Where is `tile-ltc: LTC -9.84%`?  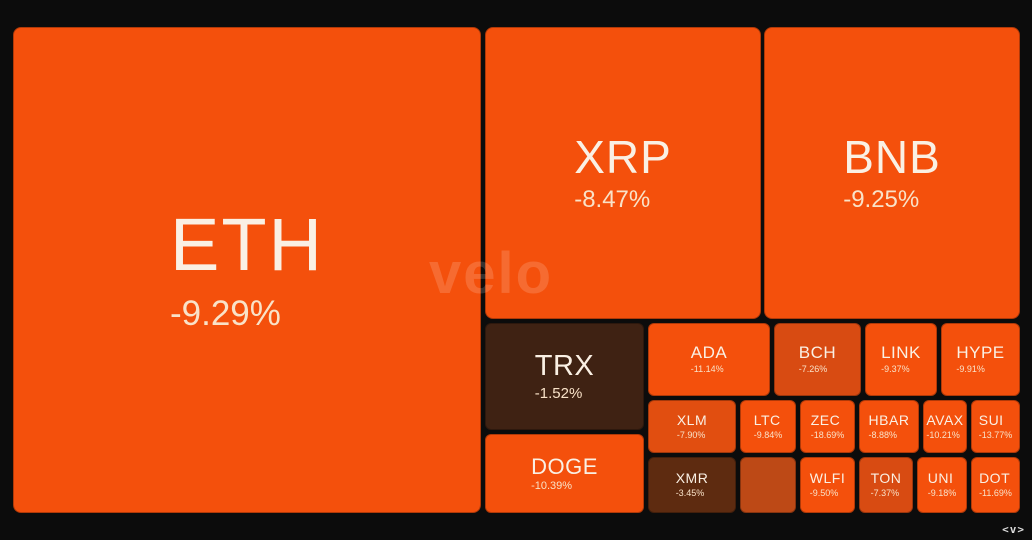 tile-ltc: LTC -9.84% is located at coordinates (768, 426).